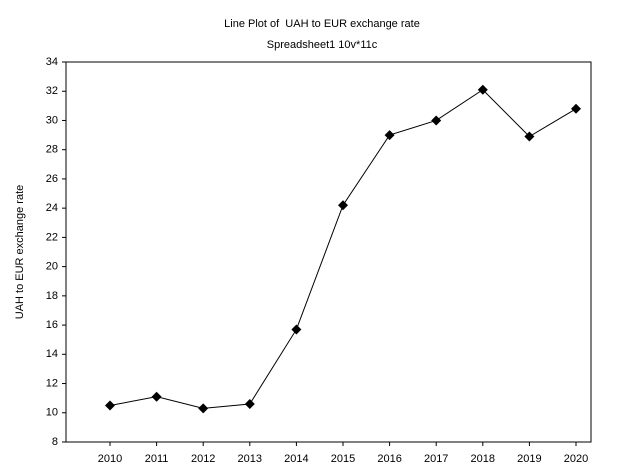 The height and width of the screenshot is (470, 619). Describe the element at coordinates (203, 459) in the screenshot. I see `x-tick-label: 2012` at that location.